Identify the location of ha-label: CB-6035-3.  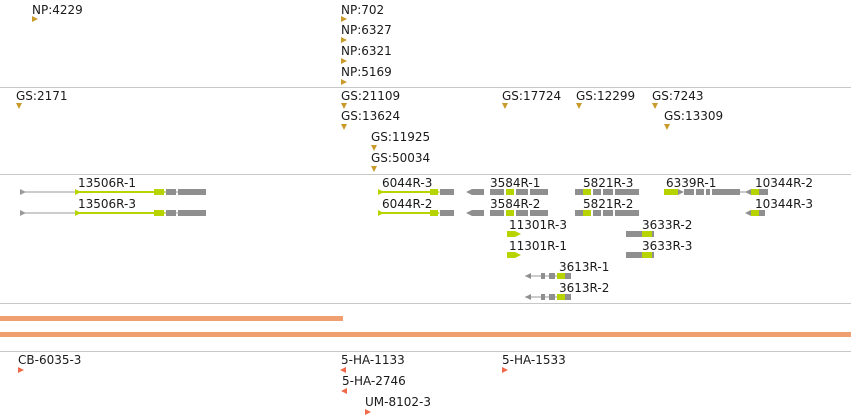
(50, 360).